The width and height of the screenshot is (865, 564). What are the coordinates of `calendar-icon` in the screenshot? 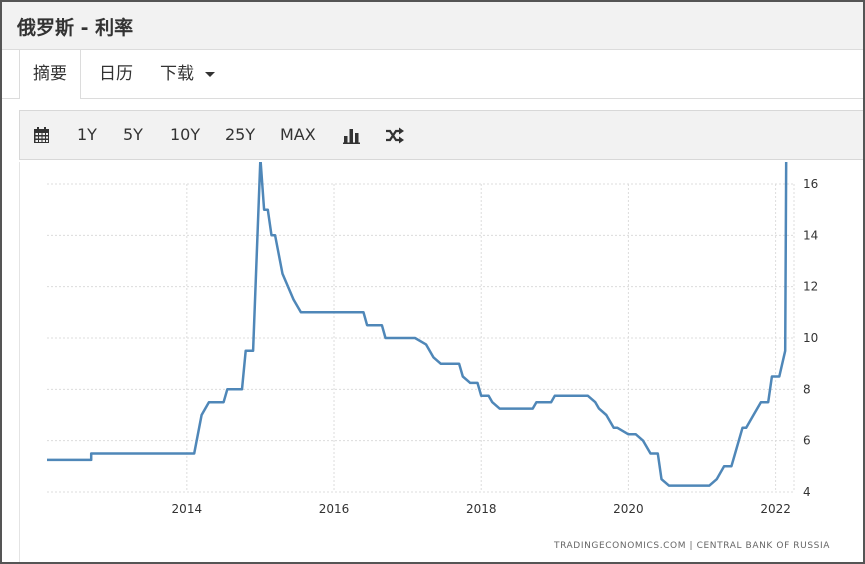 It's located at (41, 135).